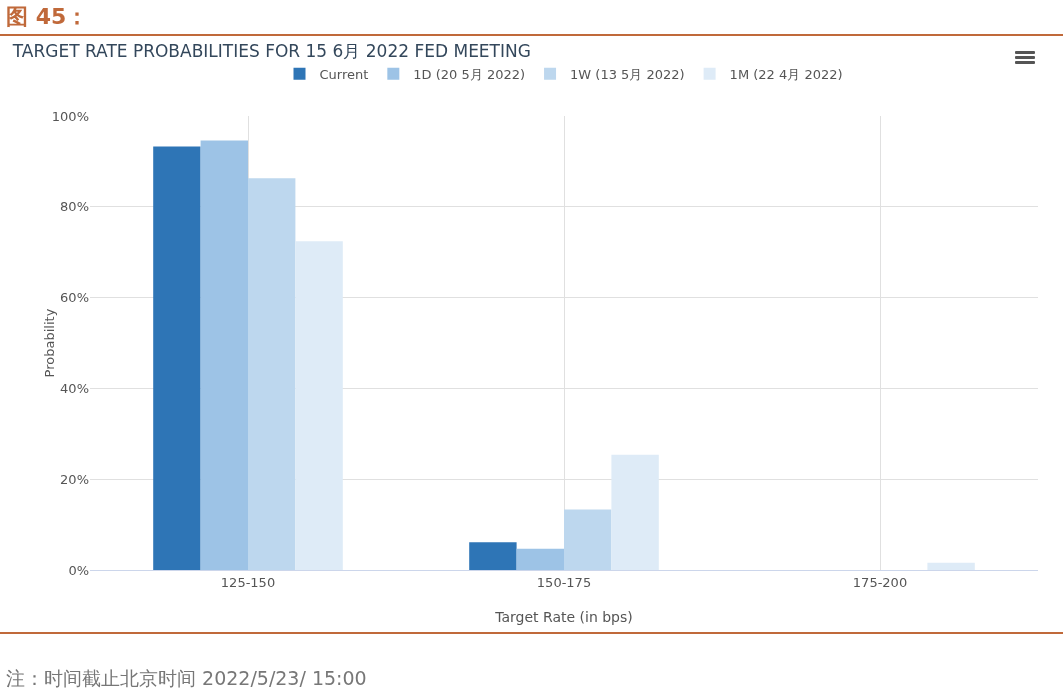 Image resolution: width=1063 pixels, height=697 pixels. Describe the element at coordinates (271, 50) in the screenshot. I see `chart-subtitle: TARGET RATE PROBABILITIES FOR 15 6月 2022 FED MEETING` at that location.